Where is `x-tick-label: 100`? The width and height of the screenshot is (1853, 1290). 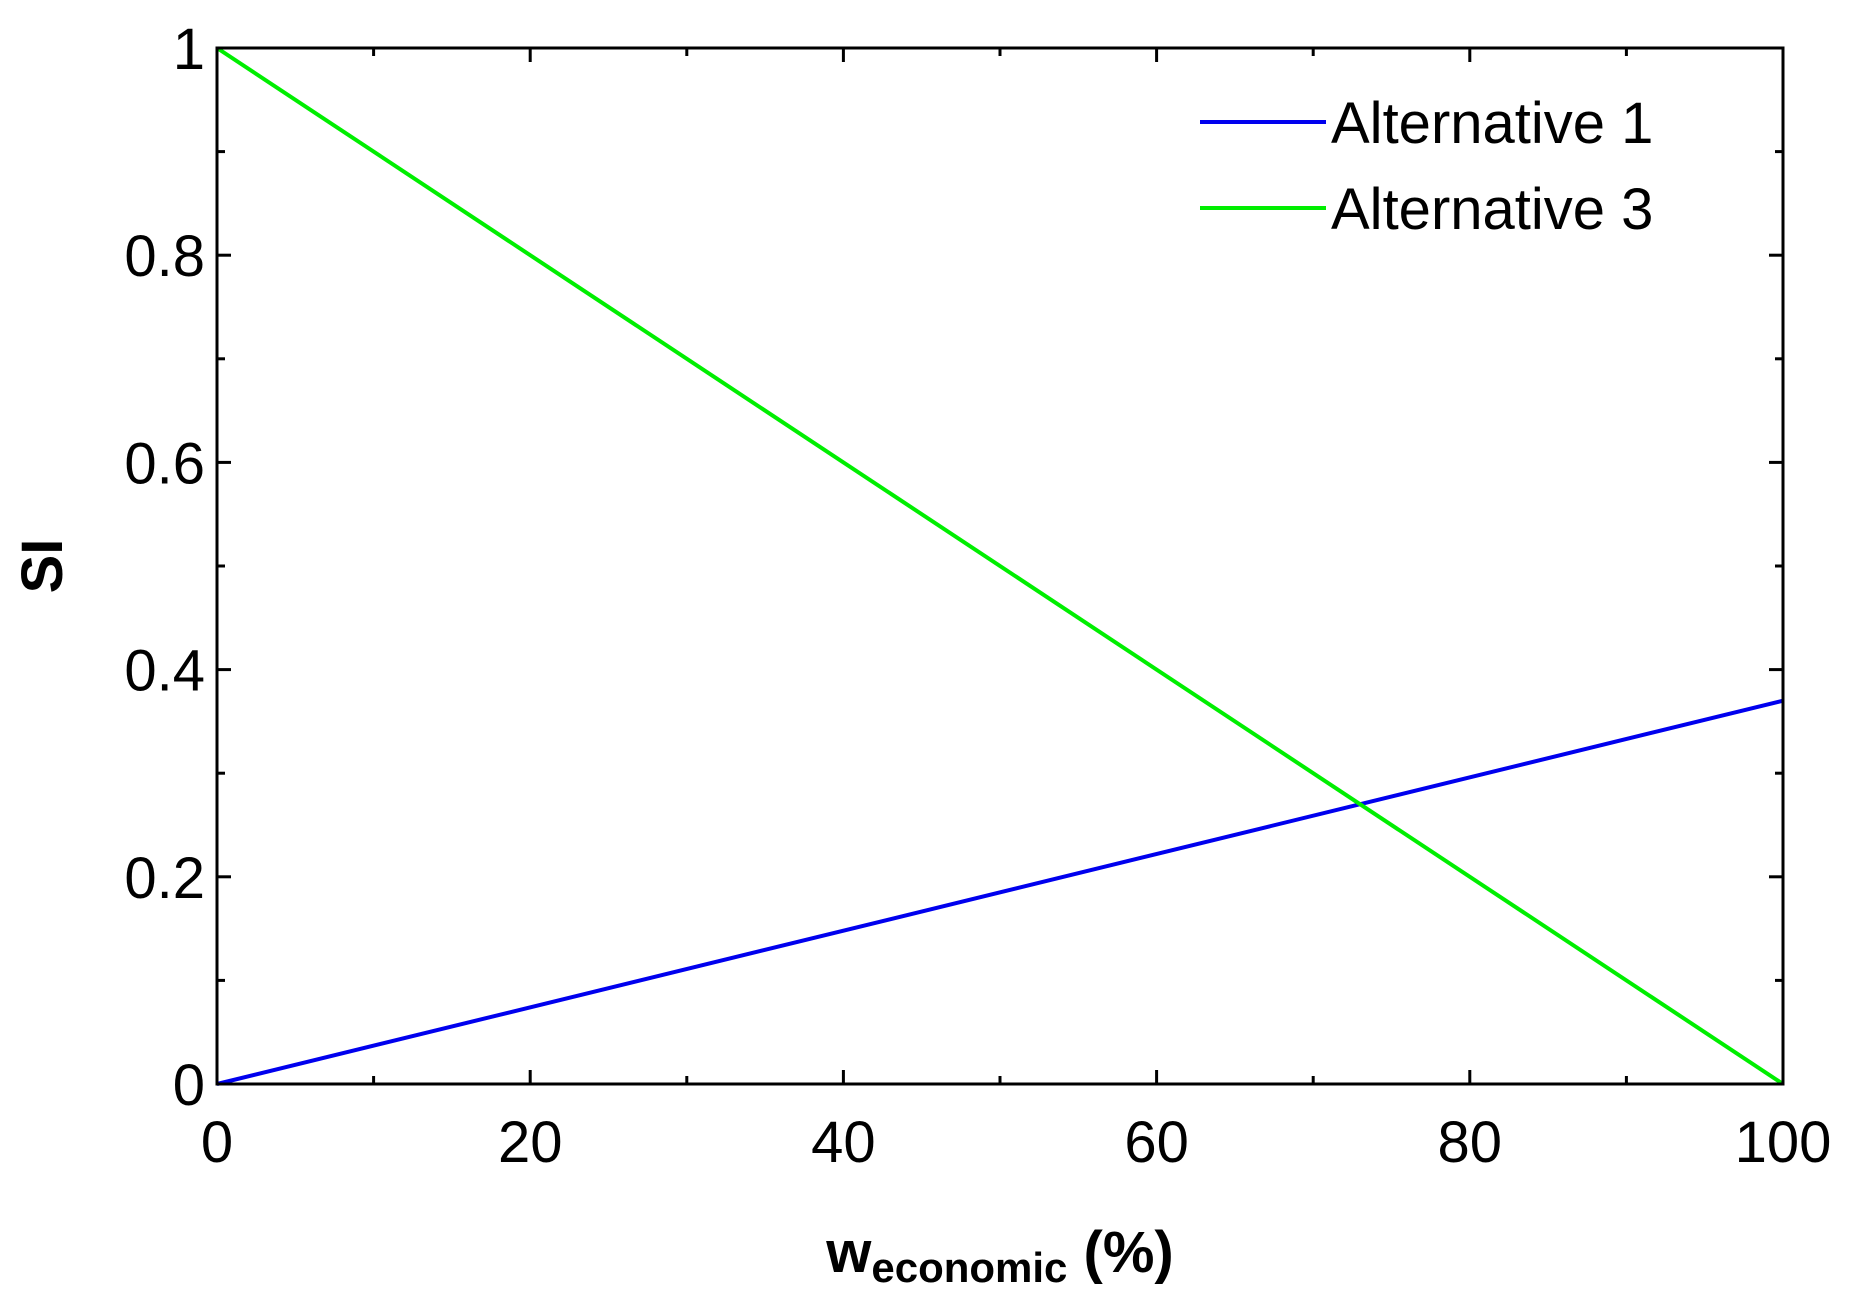
x-tick-label: 100 is located at coordinates (1783, 1142).